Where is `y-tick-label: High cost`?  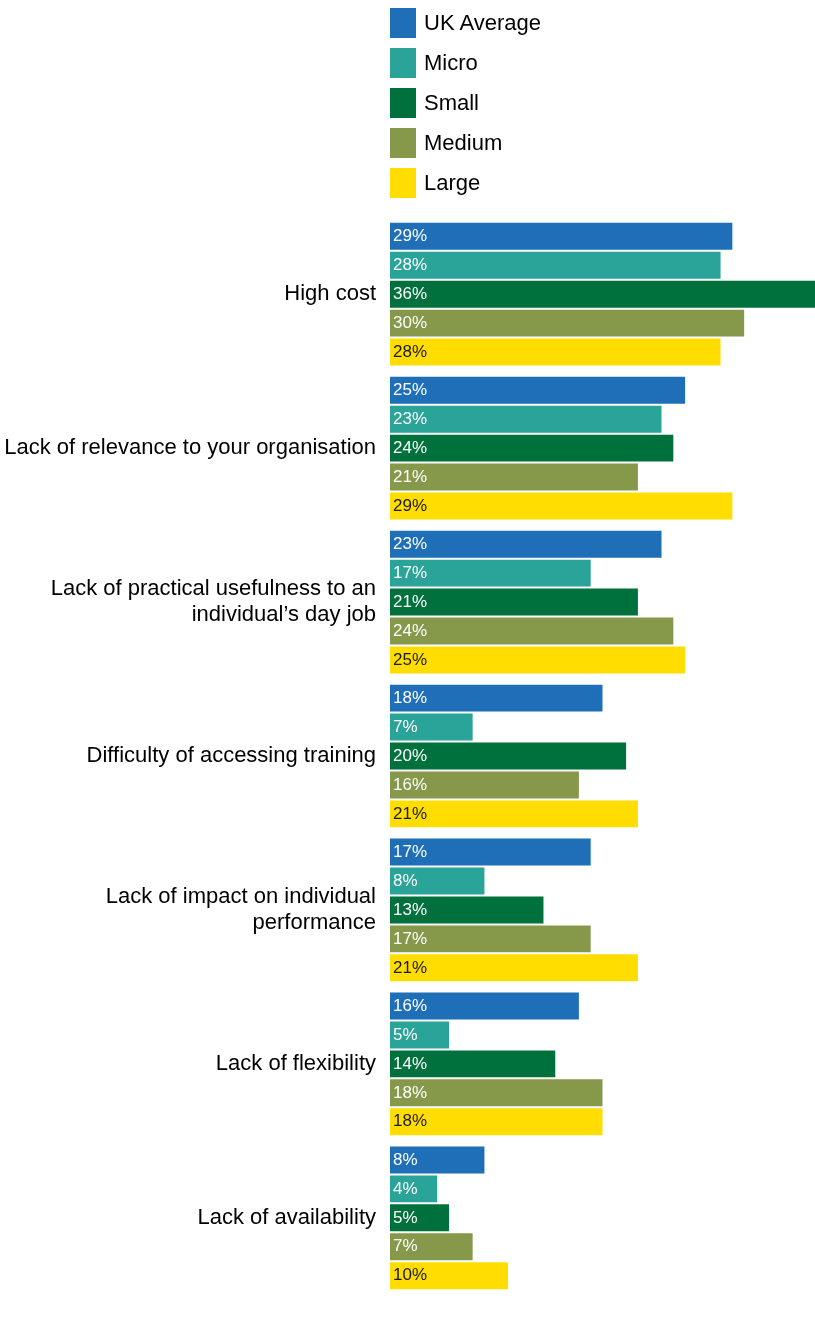
y-tick-label: High cost is located at coordinates (330, 293).